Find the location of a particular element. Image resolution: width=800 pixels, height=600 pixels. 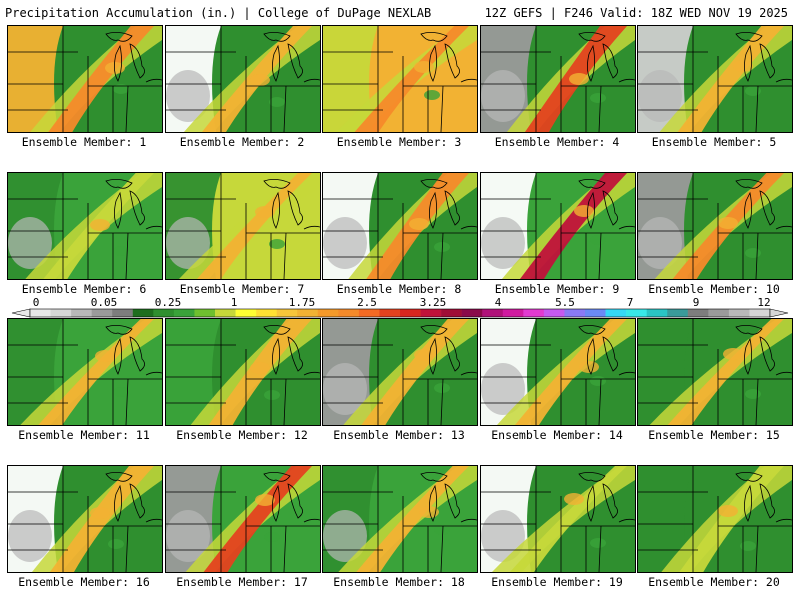

colorbar-left-arrow is located at coordinates (21, 313).